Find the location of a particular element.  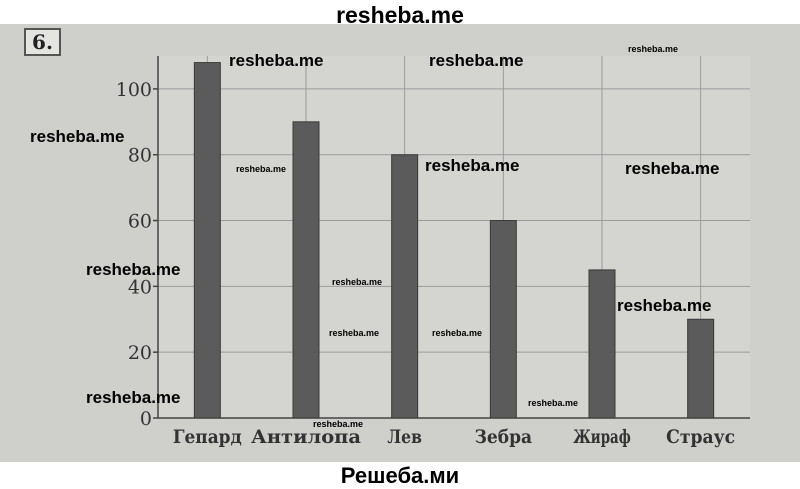

y-tick-label: 100 is located at coordinates (134, 90).